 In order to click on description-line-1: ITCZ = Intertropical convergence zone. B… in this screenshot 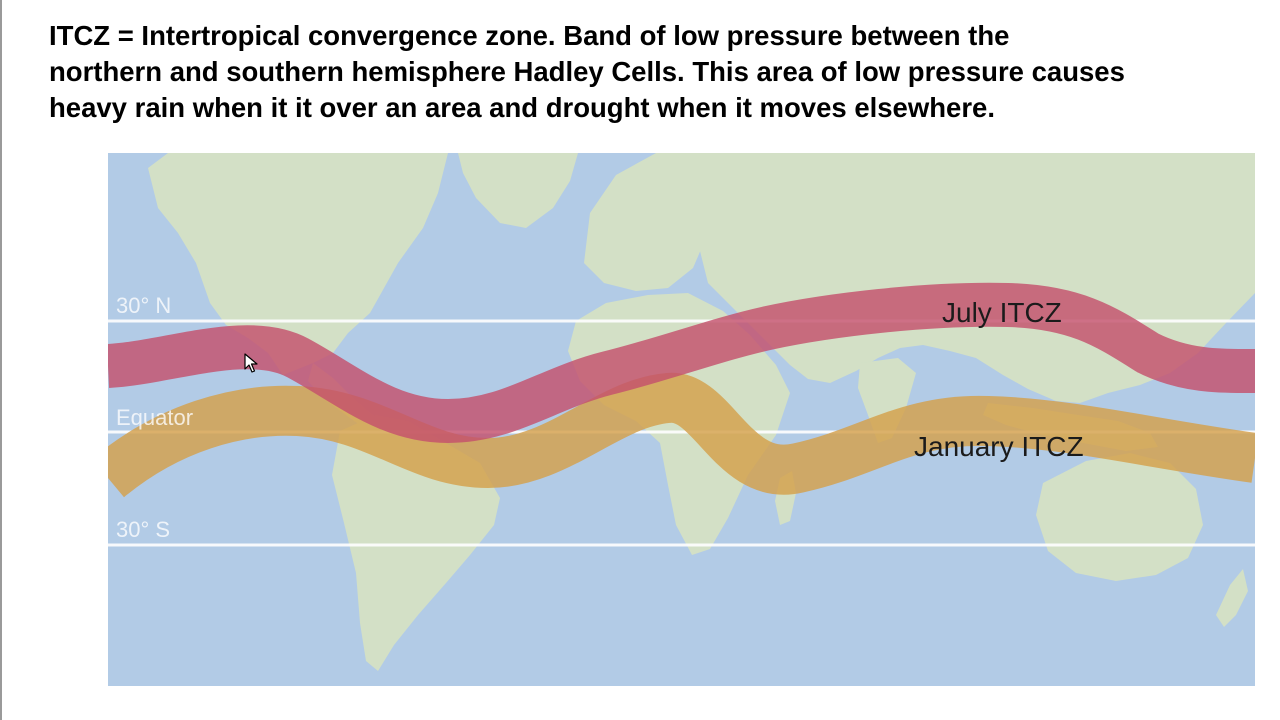, I will do `click(529, 35)`.